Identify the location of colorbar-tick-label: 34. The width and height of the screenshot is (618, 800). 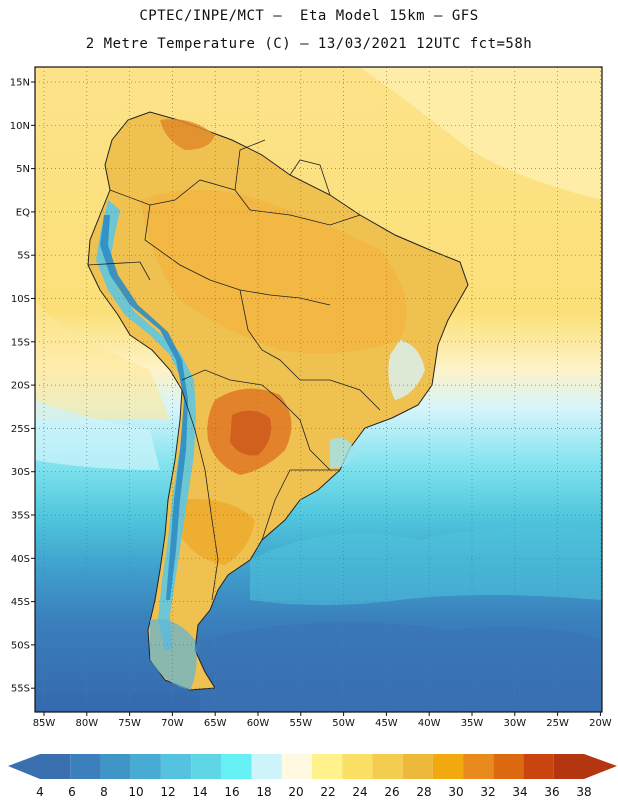
(519, 792).